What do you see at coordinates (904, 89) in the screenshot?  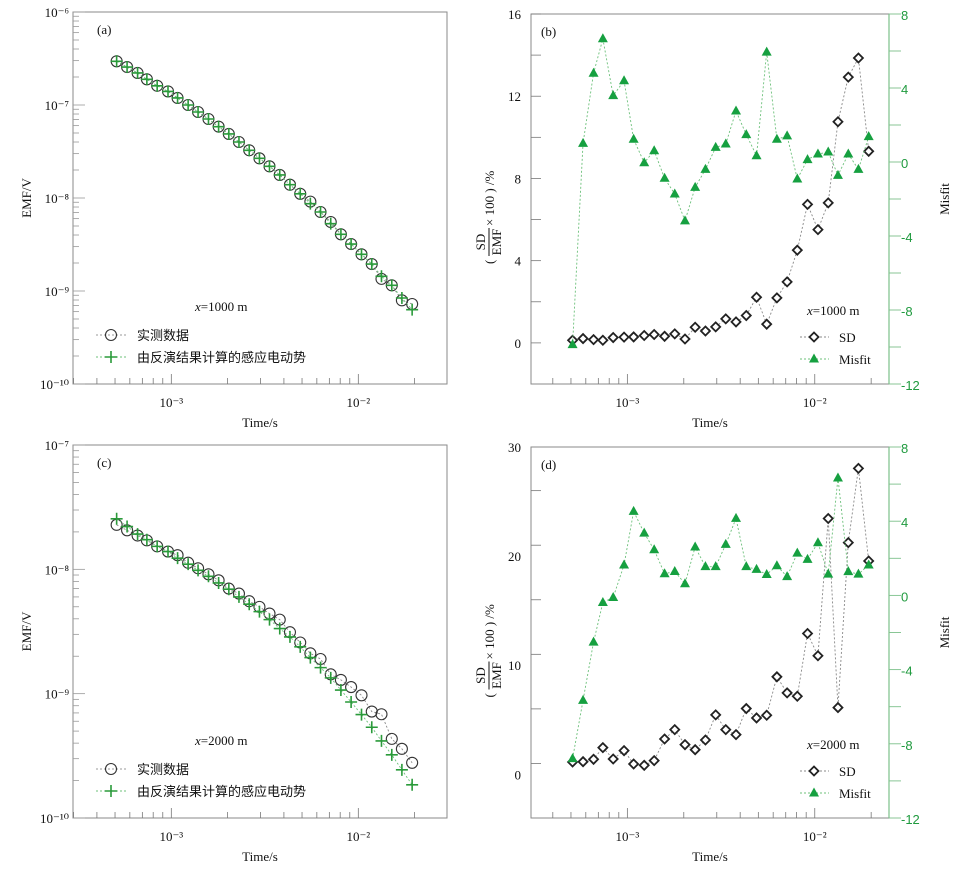 I see `y2-tick-label: 4` at bounding box center [904, 89].